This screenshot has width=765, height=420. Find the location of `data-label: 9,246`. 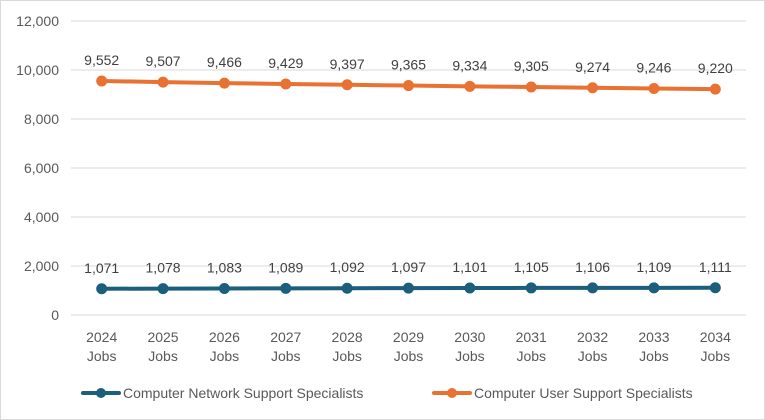

data-label: 9,246 is located at coordinates (653, 67).